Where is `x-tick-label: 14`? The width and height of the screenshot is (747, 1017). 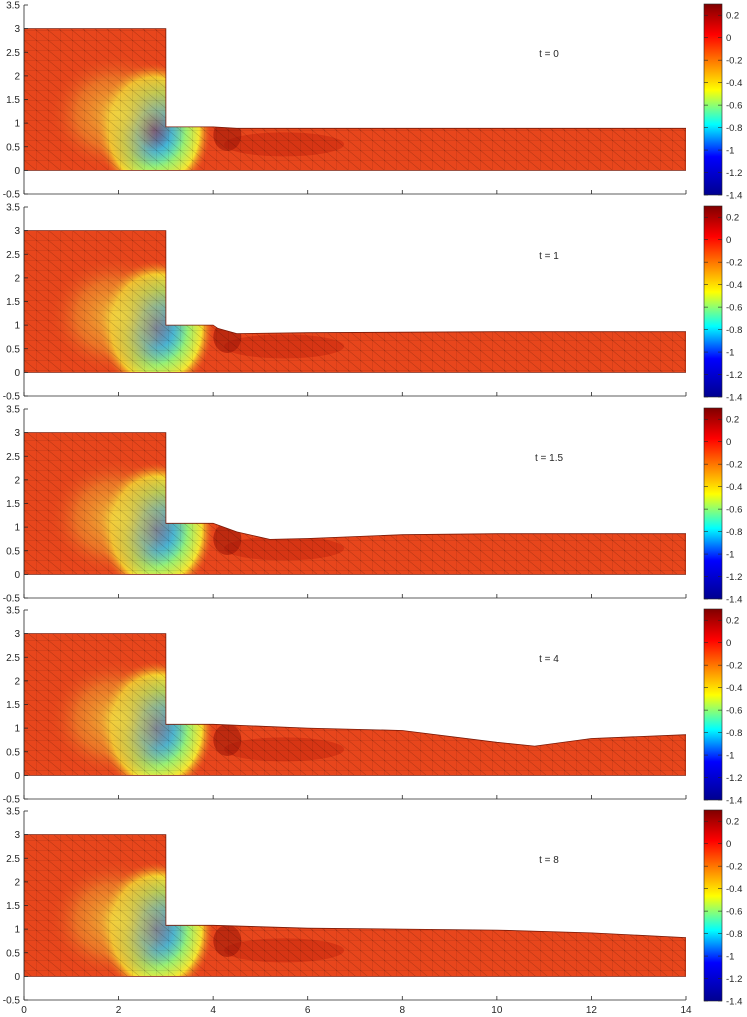
x-tick-label: 14 is located at coordinates (686, 1010).